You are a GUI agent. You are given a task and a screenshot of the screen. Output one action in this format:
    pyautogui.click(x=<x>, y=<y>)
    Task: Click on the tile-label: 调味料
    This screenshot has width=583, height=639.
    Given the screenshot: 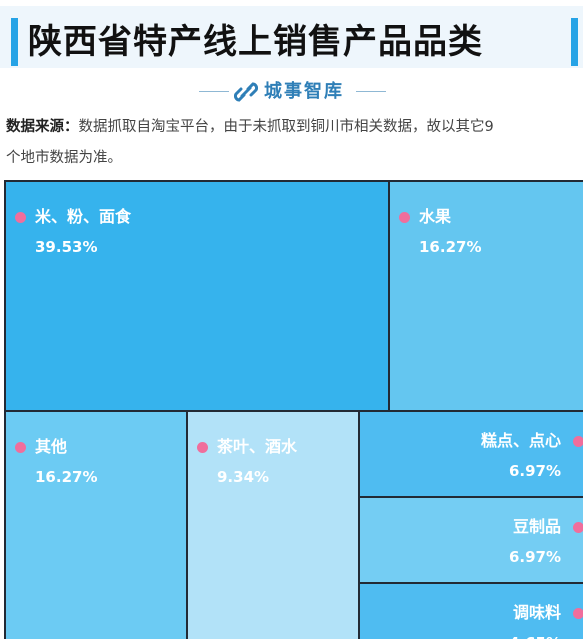 What is the action you would take?
    pyautogui.click(x=536, y=612)
    